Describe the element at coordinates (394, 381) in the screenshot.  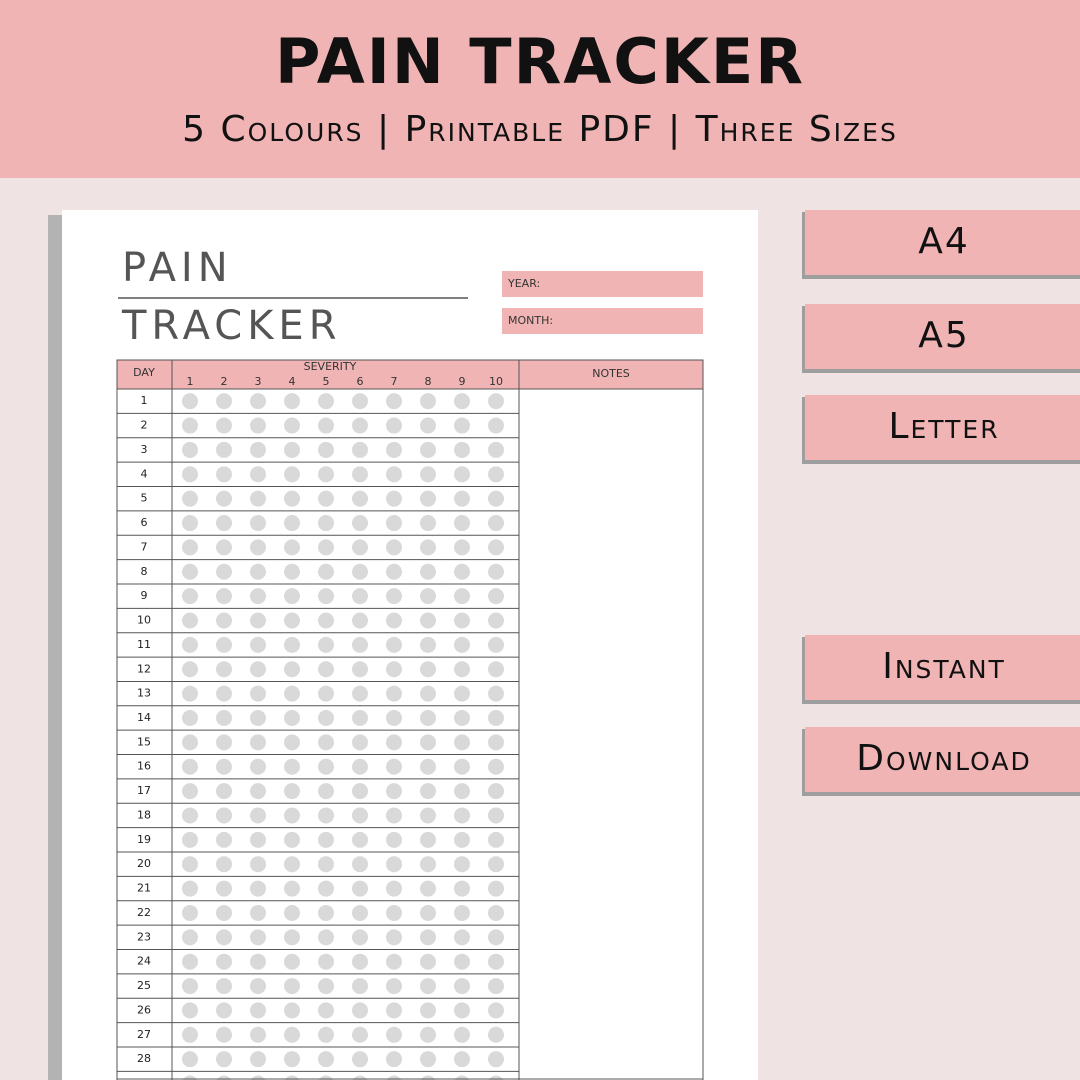
I see `severity-level: 7` at that location.